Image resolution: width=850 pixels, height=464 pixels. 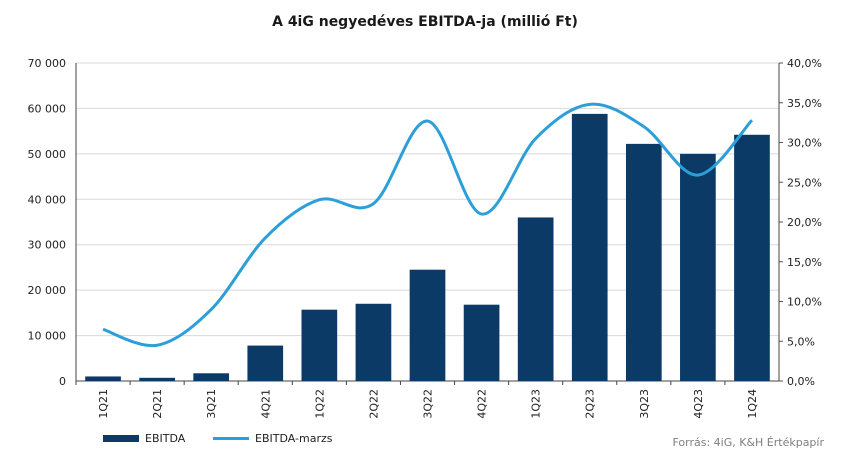 What do you see at coordinates (47, 154) in the screenshot?
I see `y-left-tick-label: 50 000` at bounding box center [47, 154].